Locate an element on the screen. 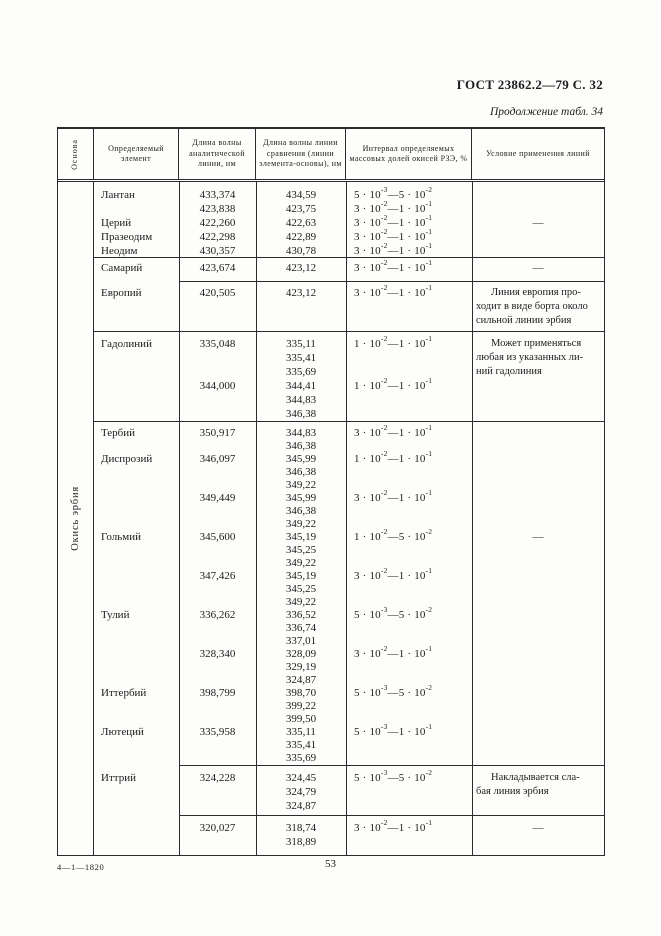 The image size is (661, 936). condition-text: Накладывается сла-бая линия эрбия is located at coordinates (538, 785).